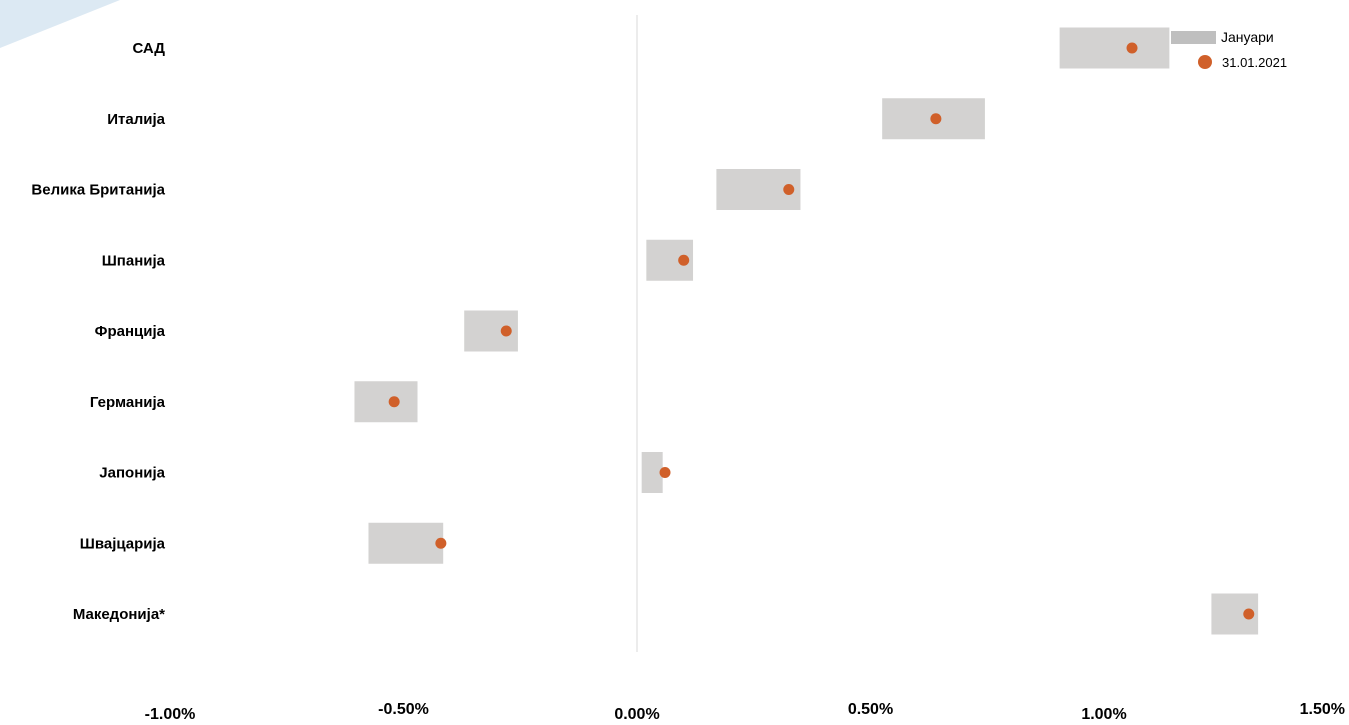 Image resolution: width=1349 pixels, height=725 pixels. I want to click on legend-dot-swatch, so click(1205, 62).